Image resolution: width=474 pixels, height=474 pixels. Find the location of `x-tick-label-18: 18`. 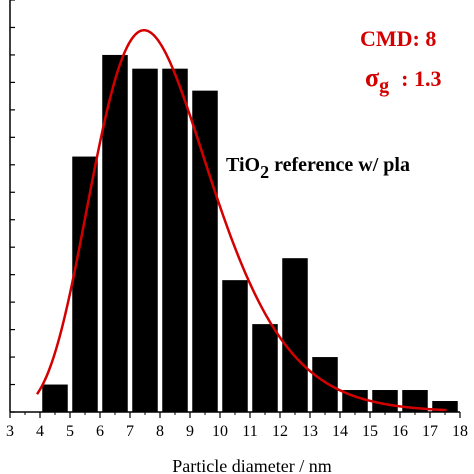

x-tick-label-18: 18 is located at coordinates (460, 431).